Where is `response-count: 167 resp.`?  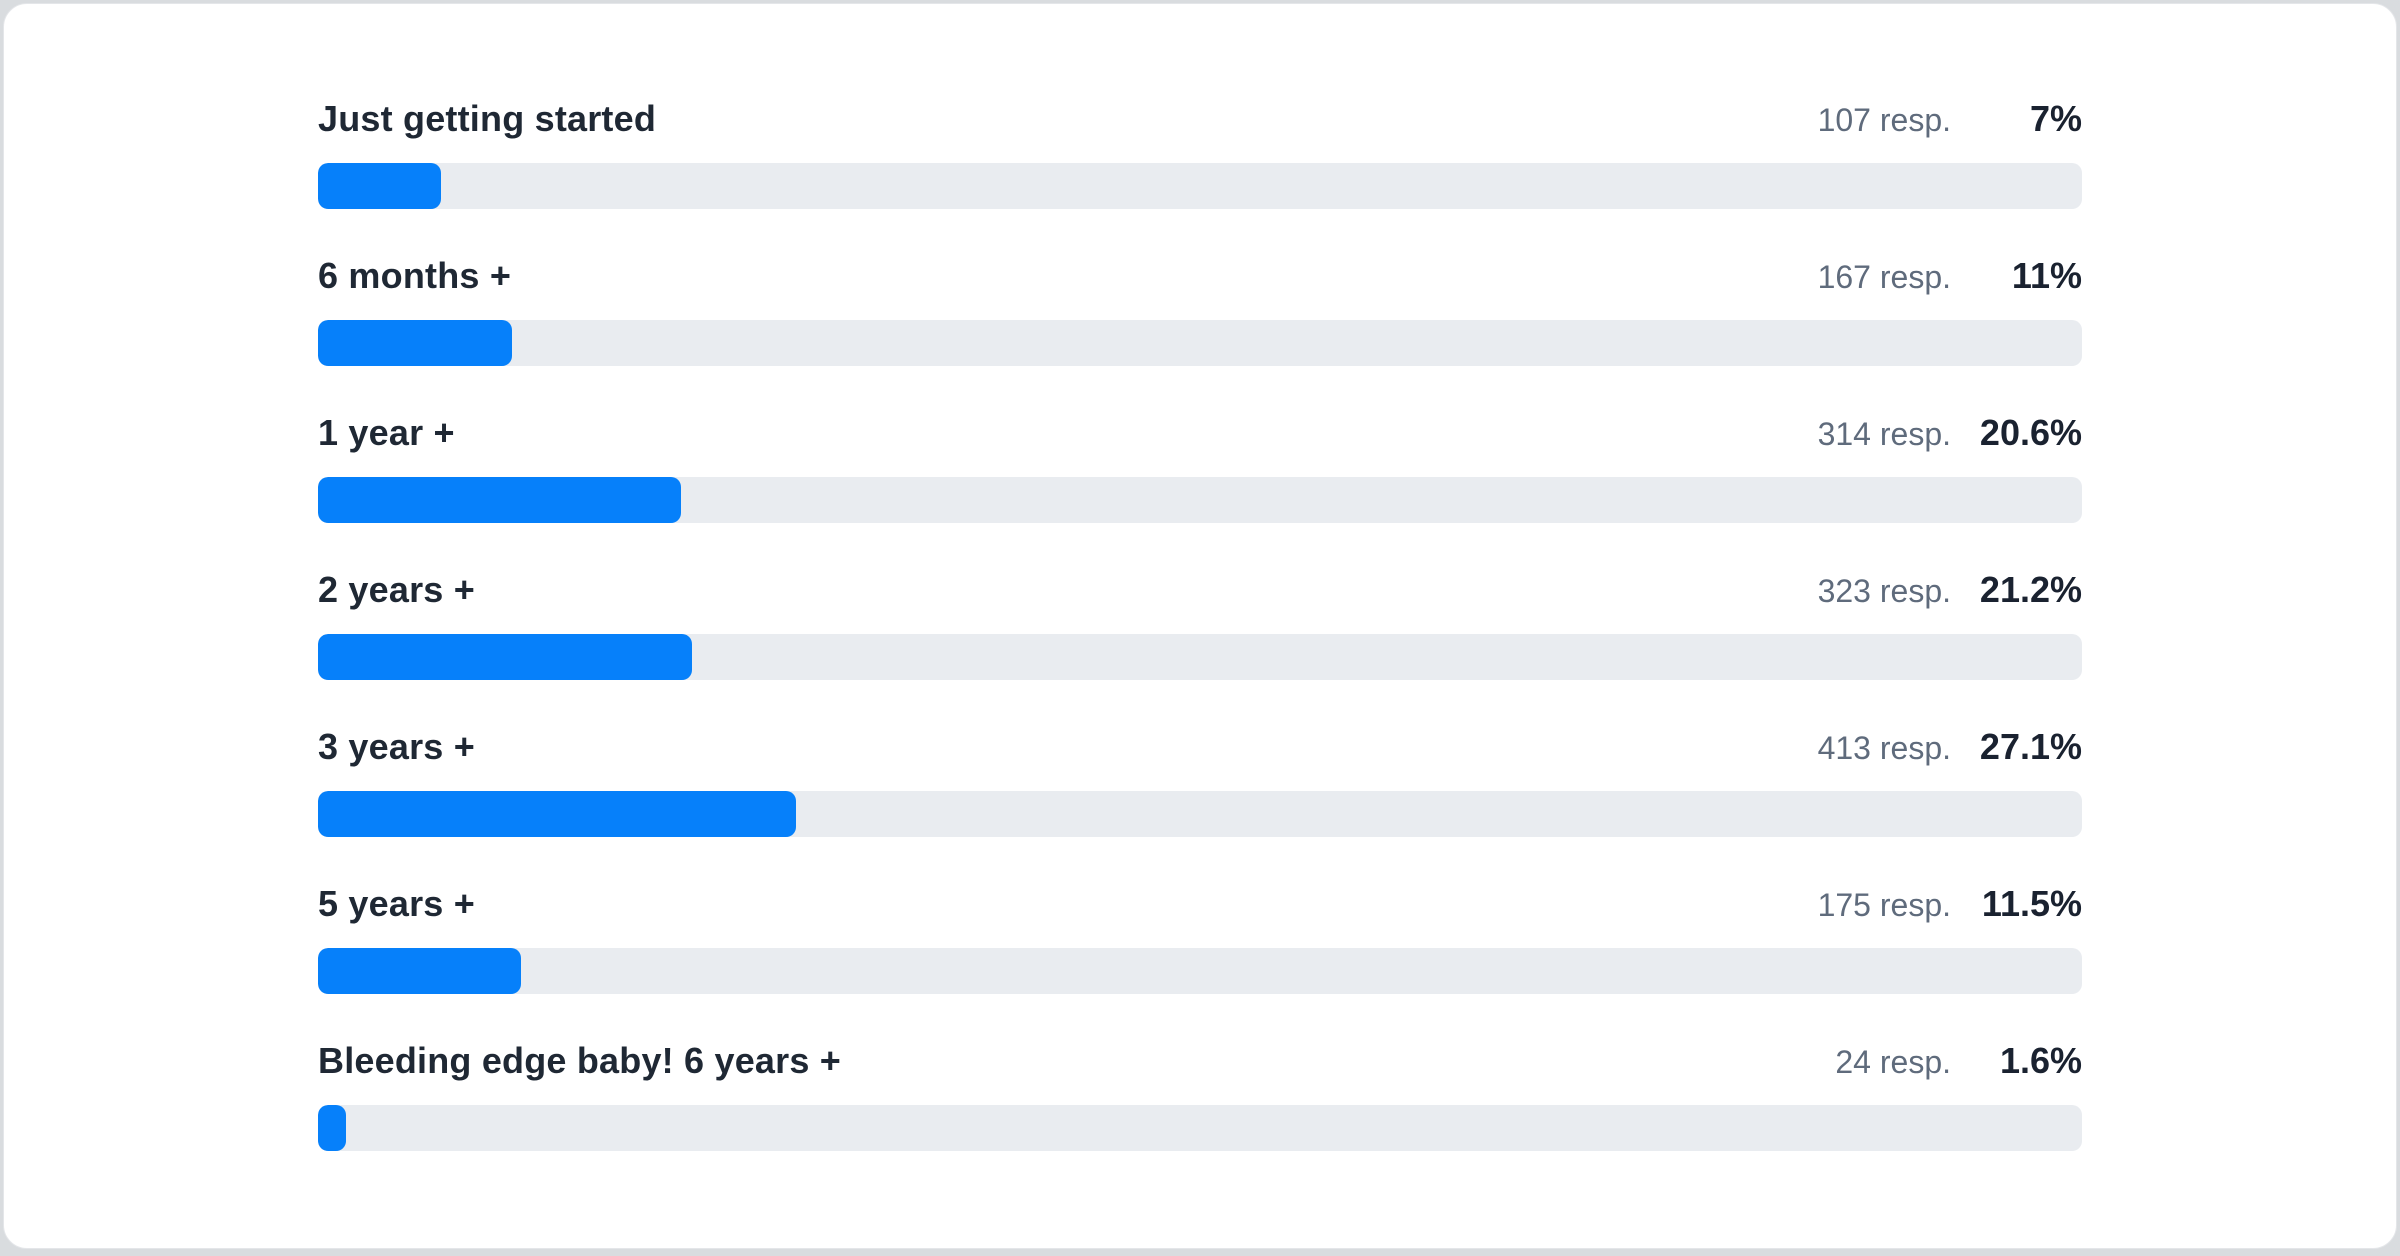
response-count: 167 resp. is located at coordinates (1884, 277).